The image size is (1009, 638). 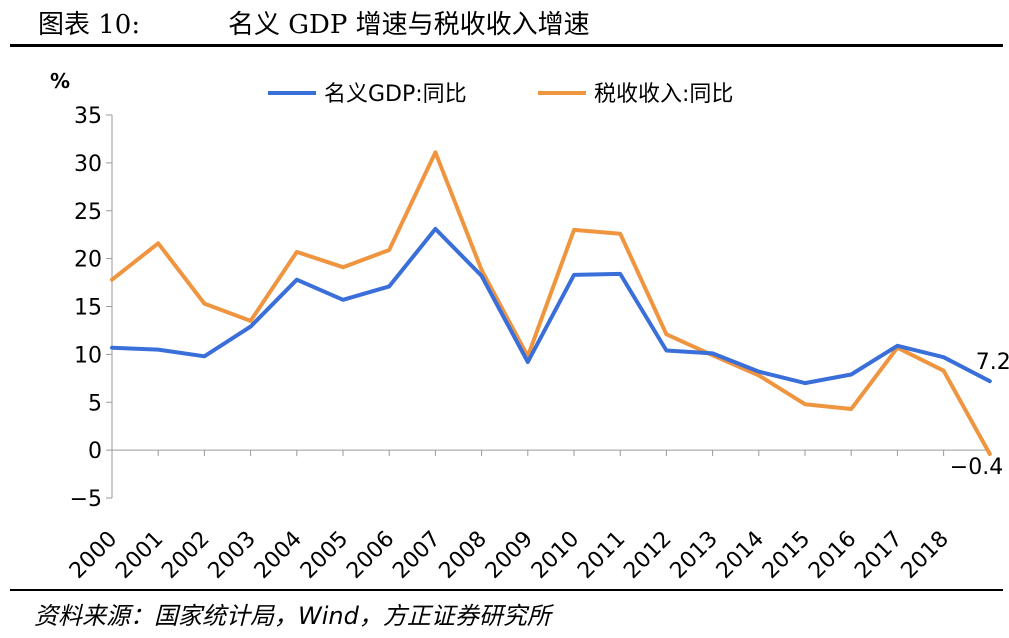 I want to click on y-tick-label: 0, so click(x=95, y=451).